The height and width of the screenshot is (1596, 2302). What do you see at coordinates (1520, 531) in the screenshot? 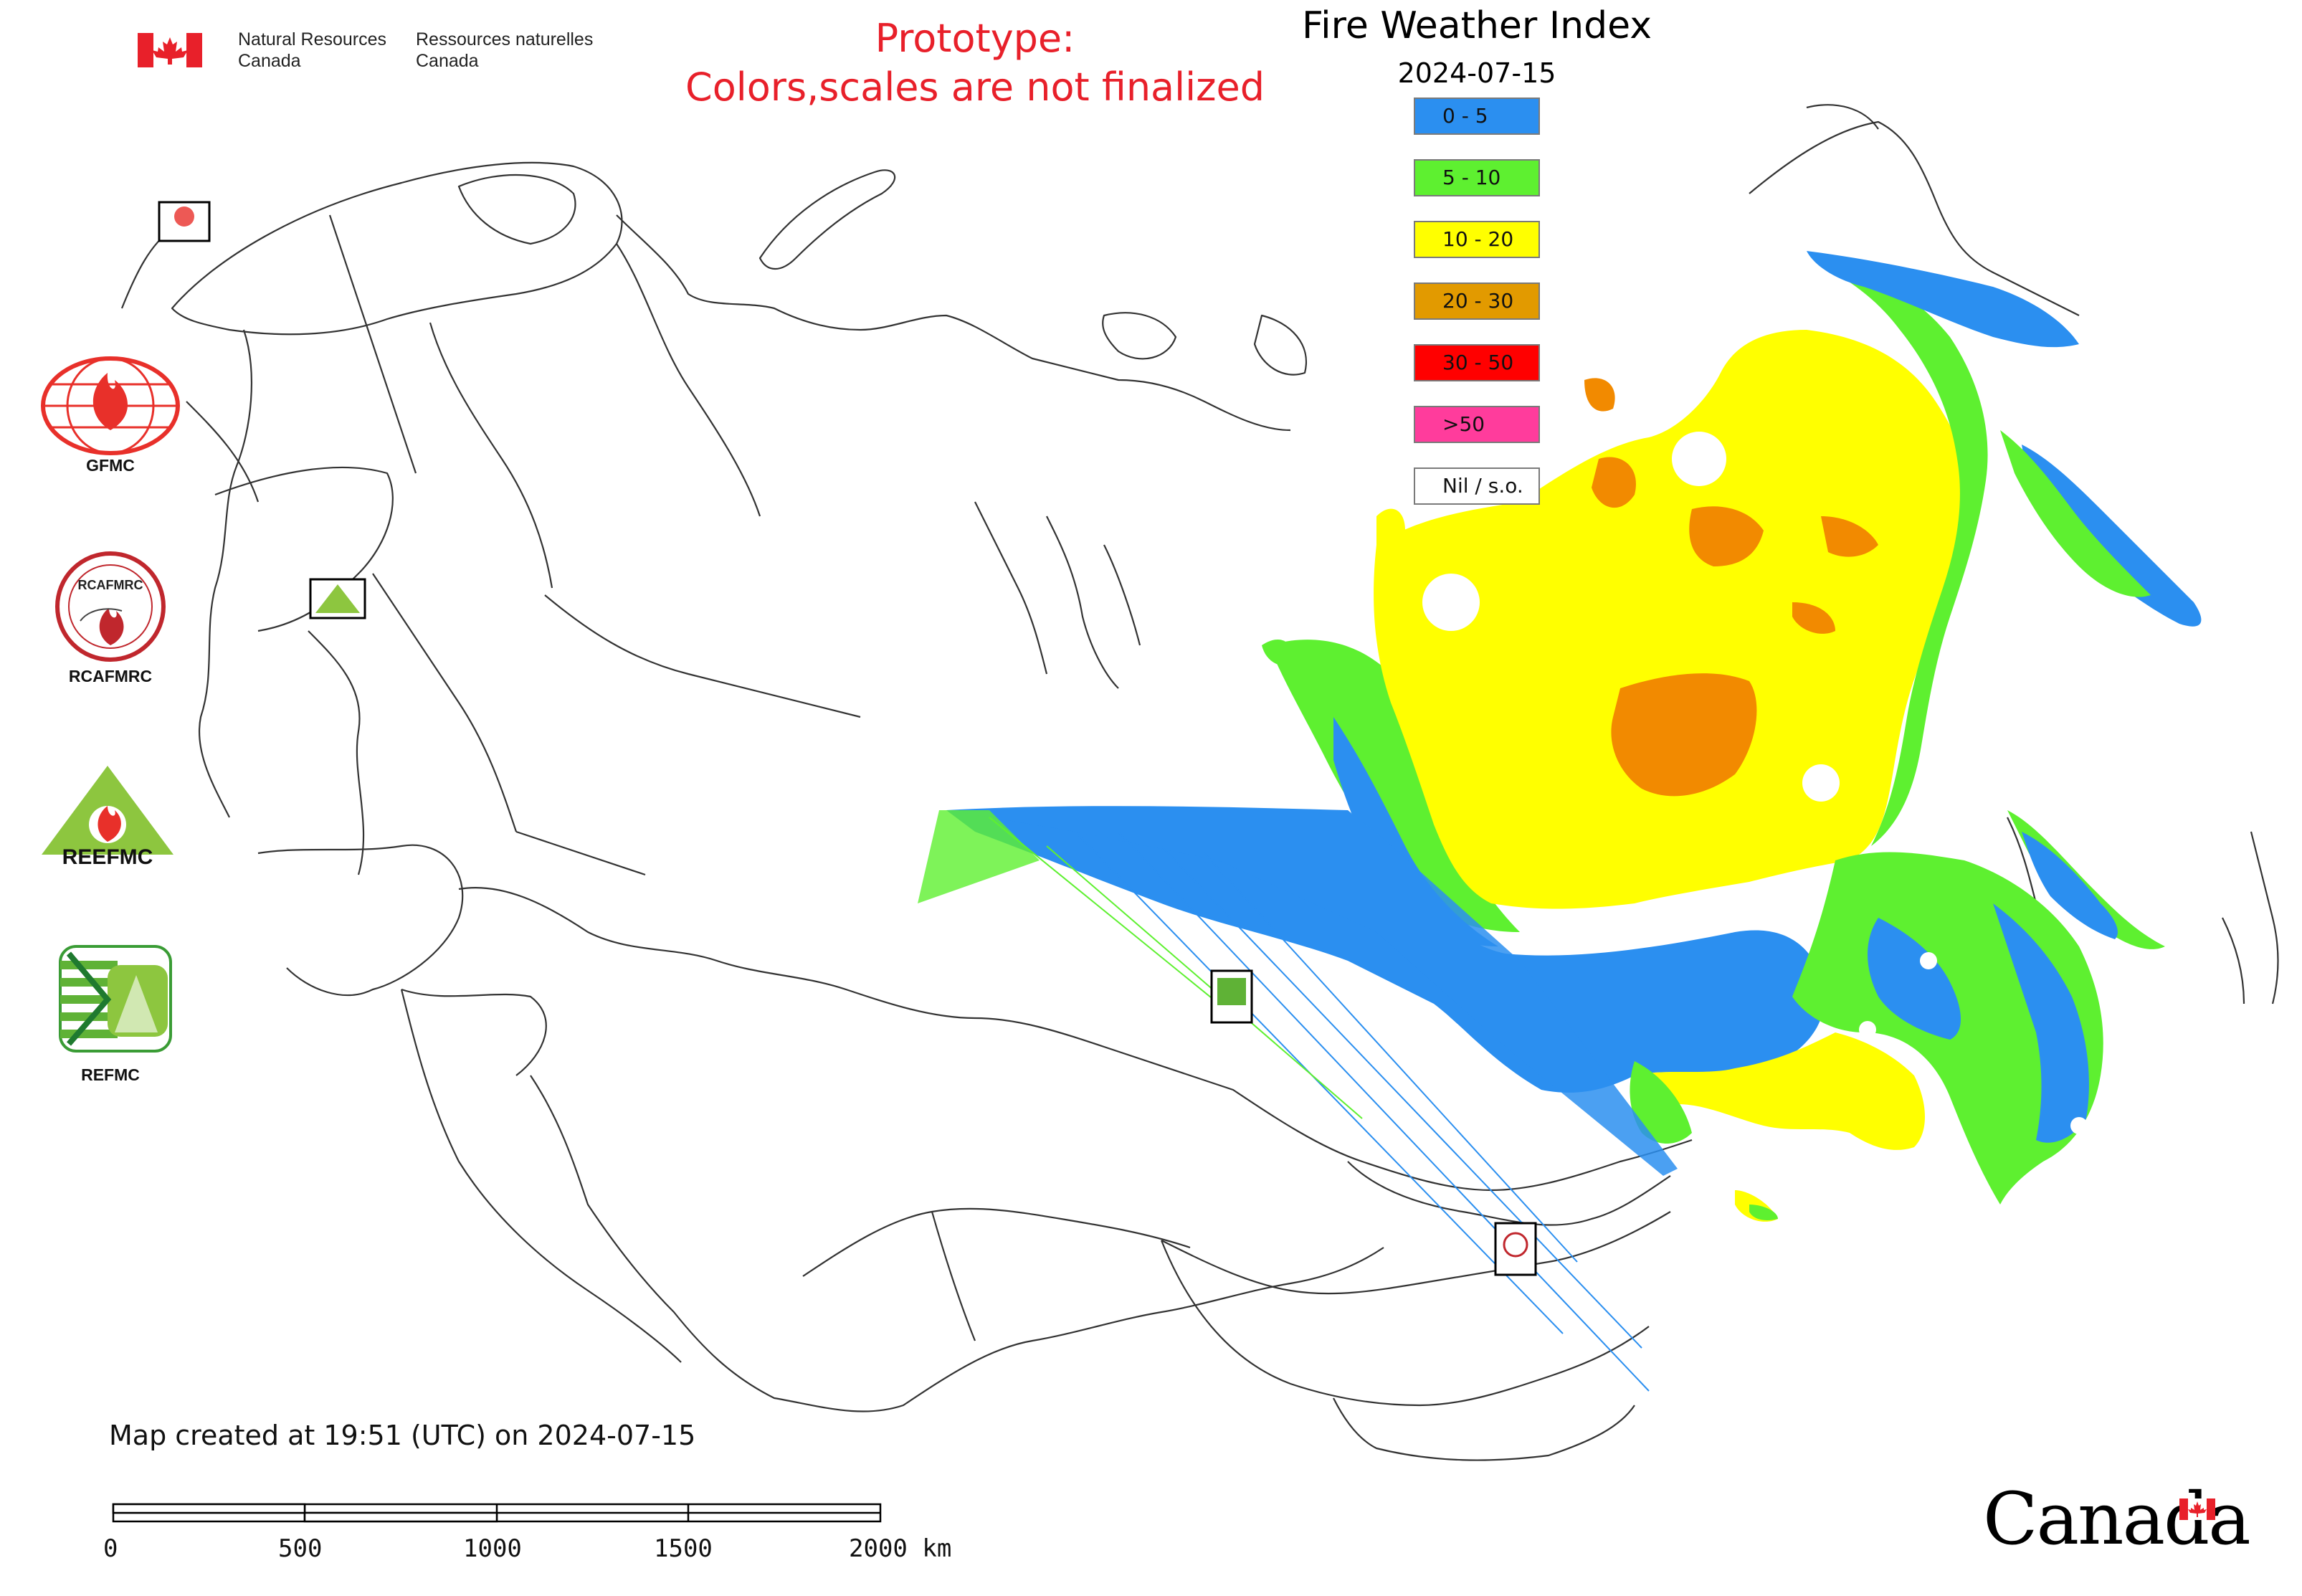
I see `fwi-zone-moderate-north-island` at bounding box center [1520, 531].